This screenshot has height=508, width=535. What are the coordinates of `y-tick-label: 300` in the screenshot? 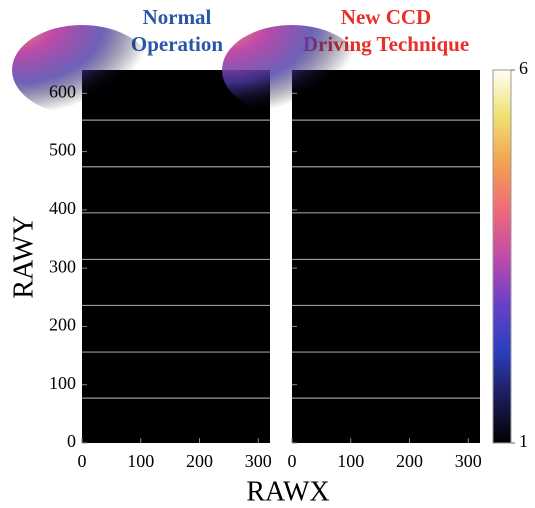 It's located at (62, 266).